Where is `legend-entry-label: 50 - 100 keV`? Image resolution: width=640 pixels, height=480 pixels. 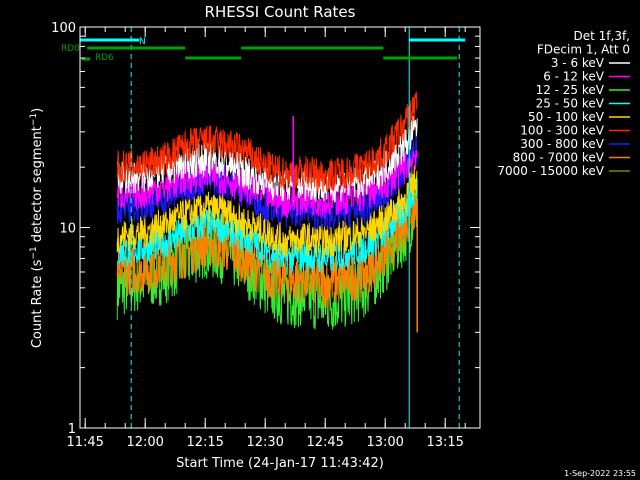 legend-entry-label: 50 - 100 keV is located at coordinates (566, 117).